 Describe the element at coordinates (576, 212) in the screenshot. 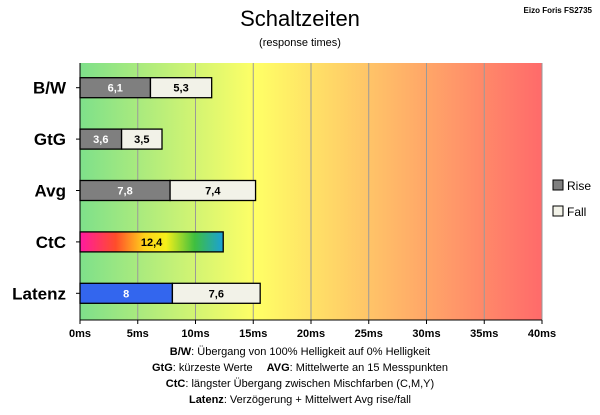

I see `legend-label-fall: Fall` at that location.